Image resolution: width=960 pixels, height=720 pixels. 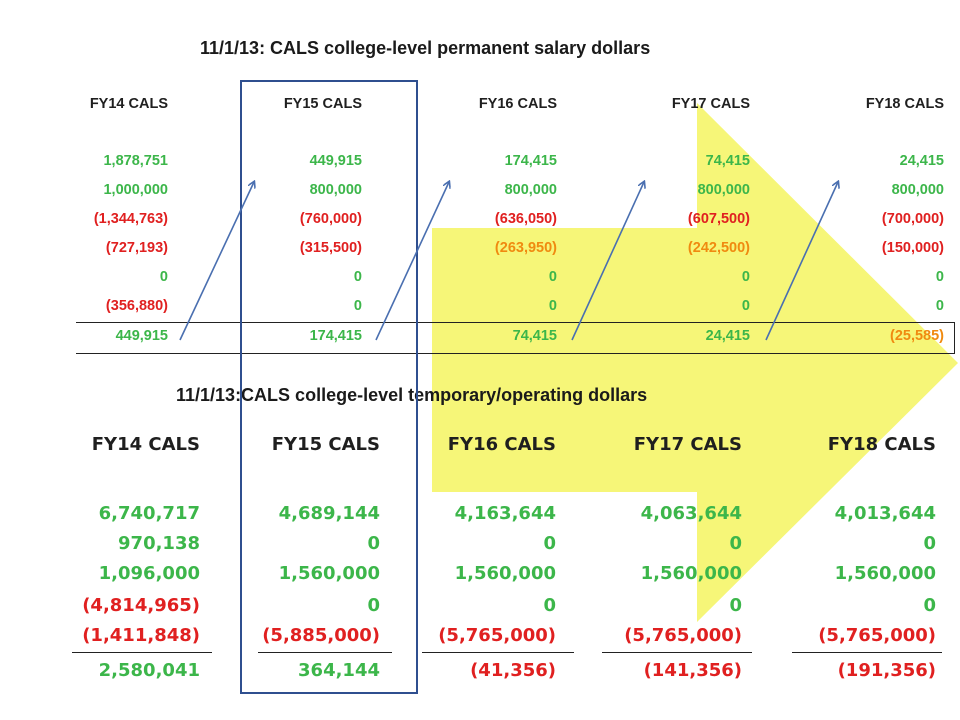 I want to click on temporary-cell-fy14: 970,138, so click(x=159, y=543).